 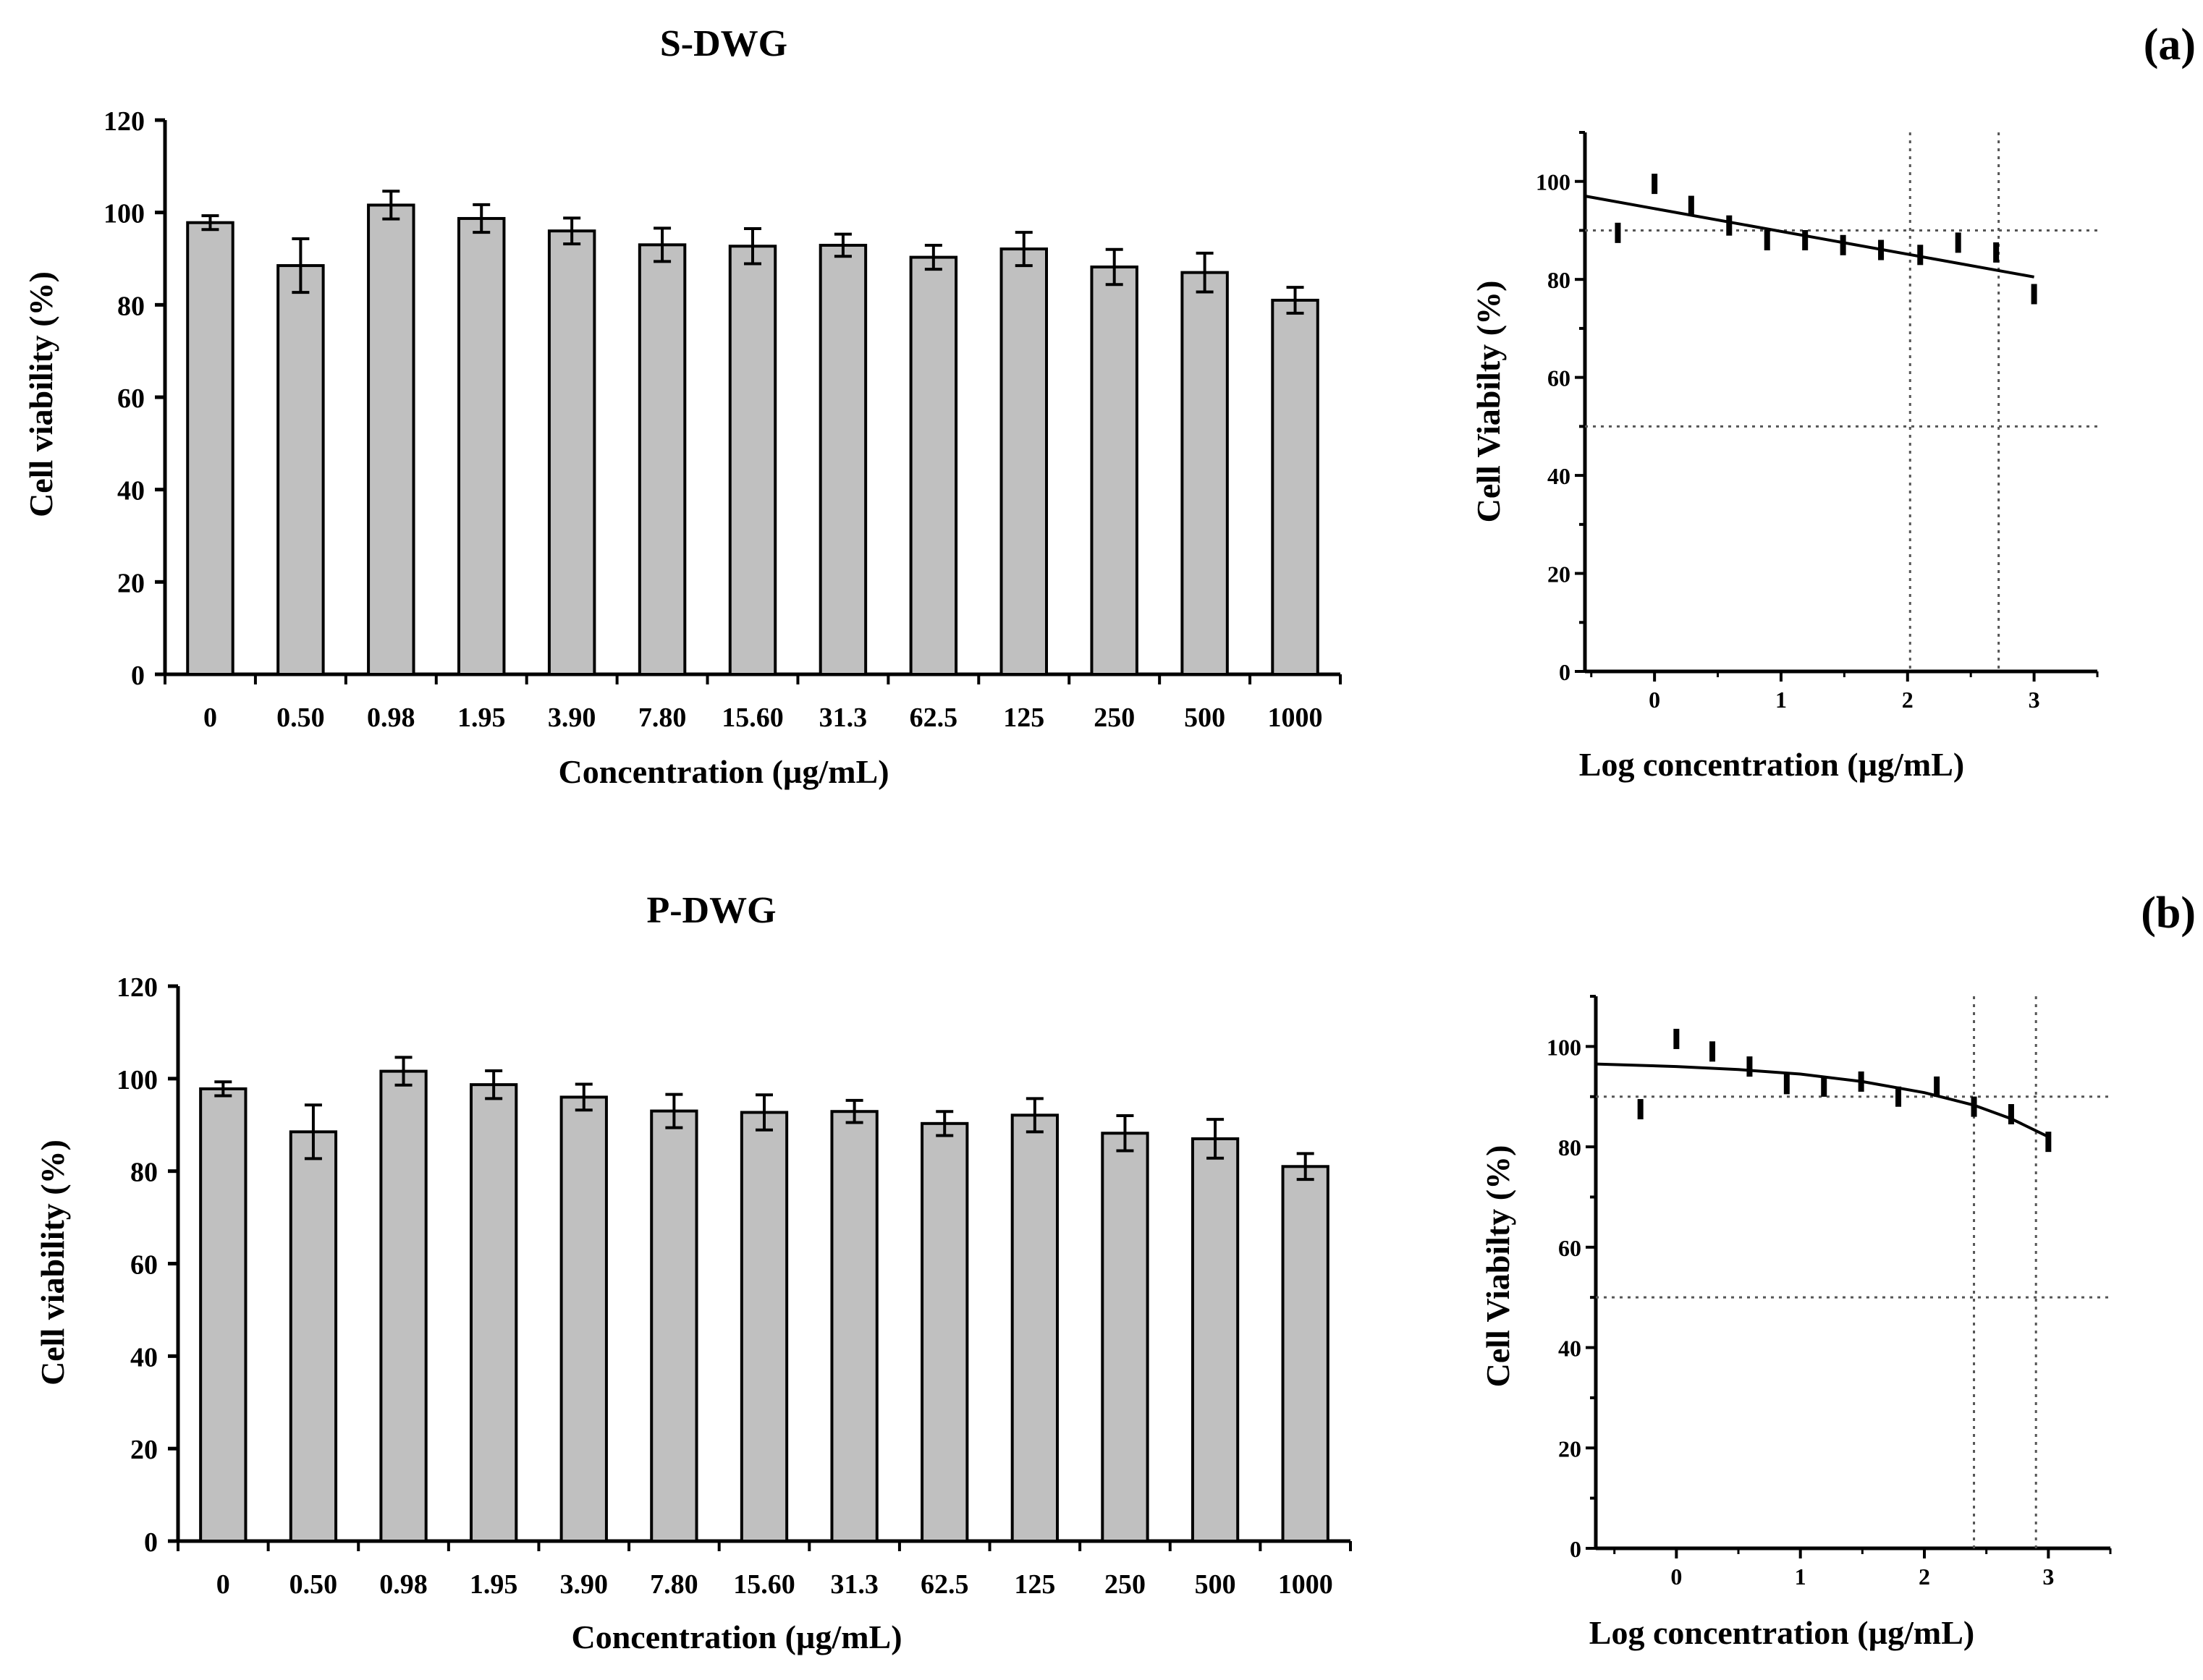 I want to click on x-tick-label: 15.60, so click(x=764, y=1584).